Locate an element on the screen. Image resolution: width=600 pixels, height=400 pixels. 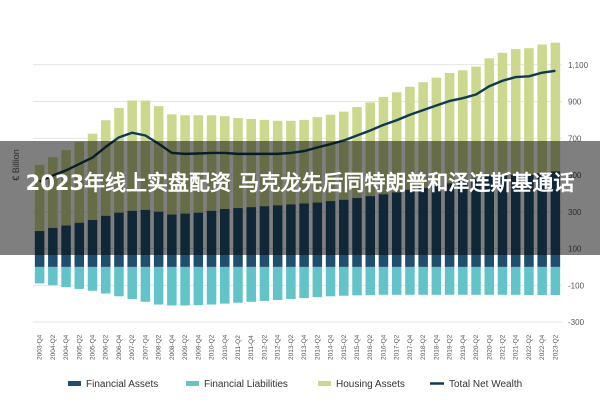
x-tick-label: 2022-Q4 is located at coordinates (542, 347).